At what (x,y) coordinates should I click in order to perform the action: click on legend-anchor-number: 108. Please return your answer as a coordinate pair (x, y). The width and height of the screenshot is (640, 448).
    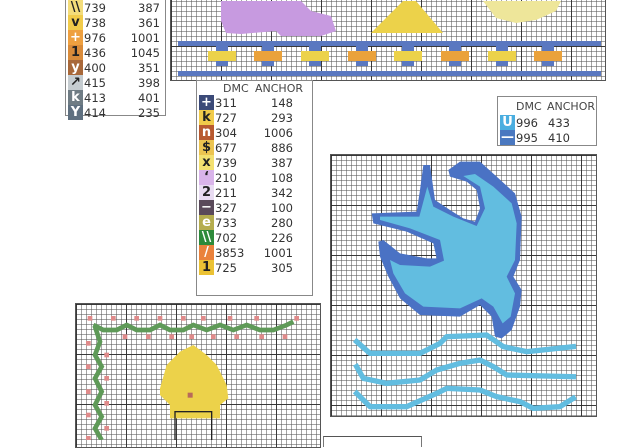
    Looking at the image, I should click on (282, 177).